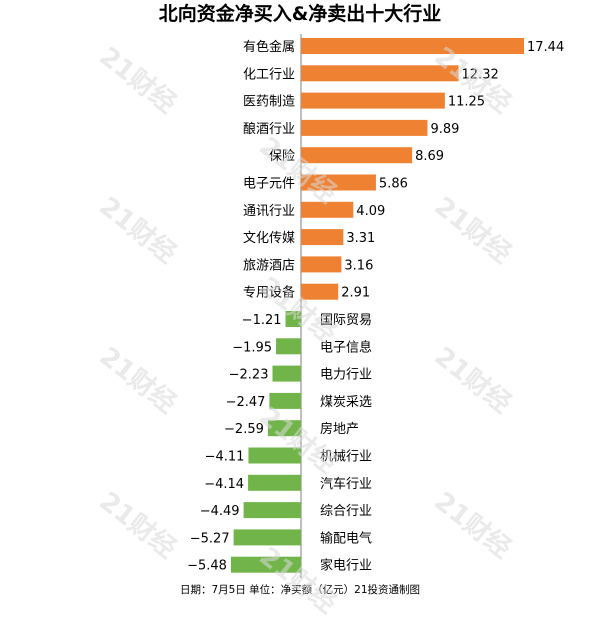  Describe the element at coordinates (346, 320) in the screenshot. I see `category-label-11: 国际贸易` at that location.